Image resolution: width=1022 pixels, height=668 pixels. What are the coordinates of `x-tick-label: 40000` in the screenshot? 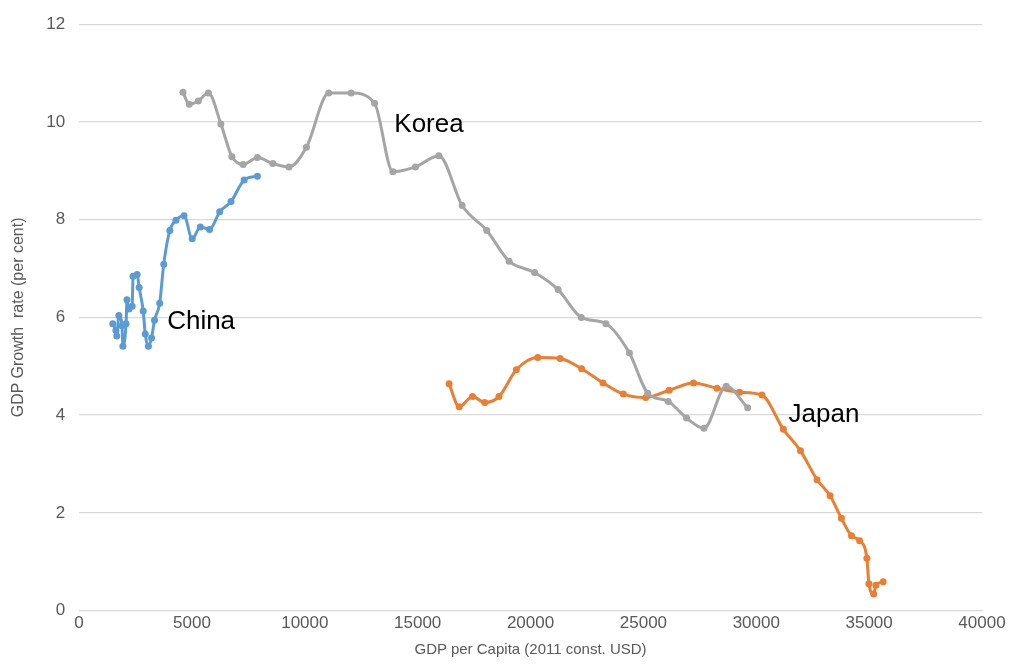 It's located at (982, 623).